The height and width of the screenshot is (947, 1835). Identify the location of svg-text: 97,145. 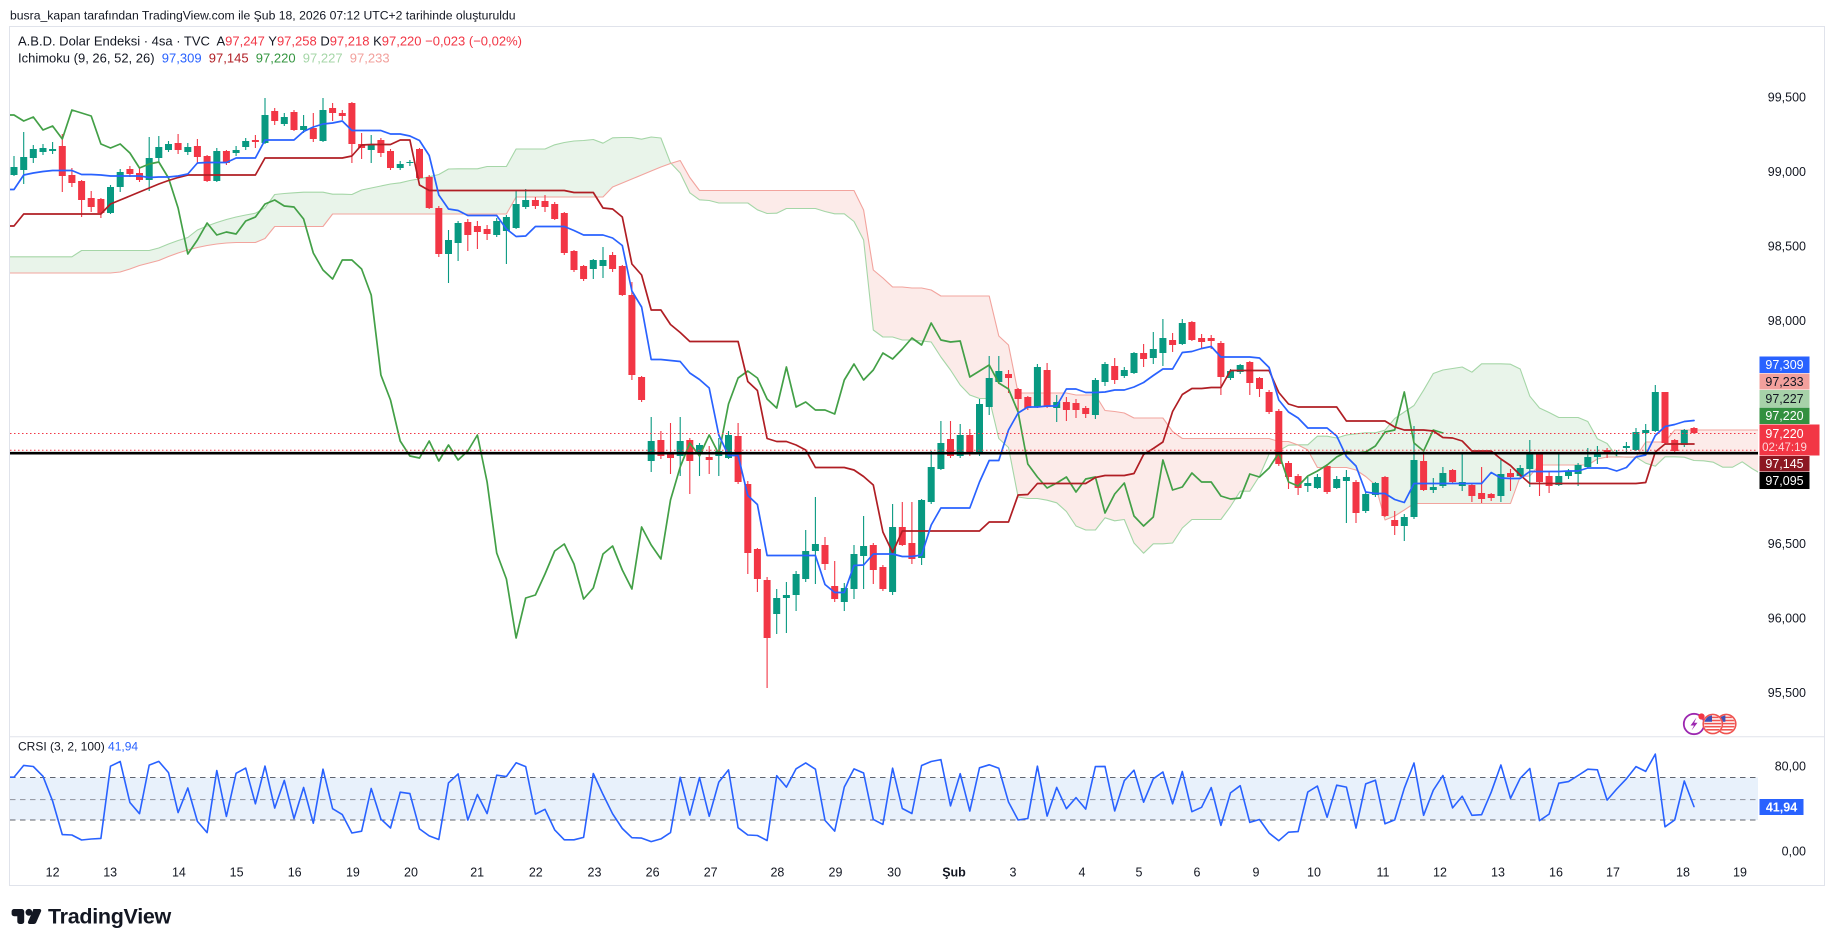
(1784, 464).